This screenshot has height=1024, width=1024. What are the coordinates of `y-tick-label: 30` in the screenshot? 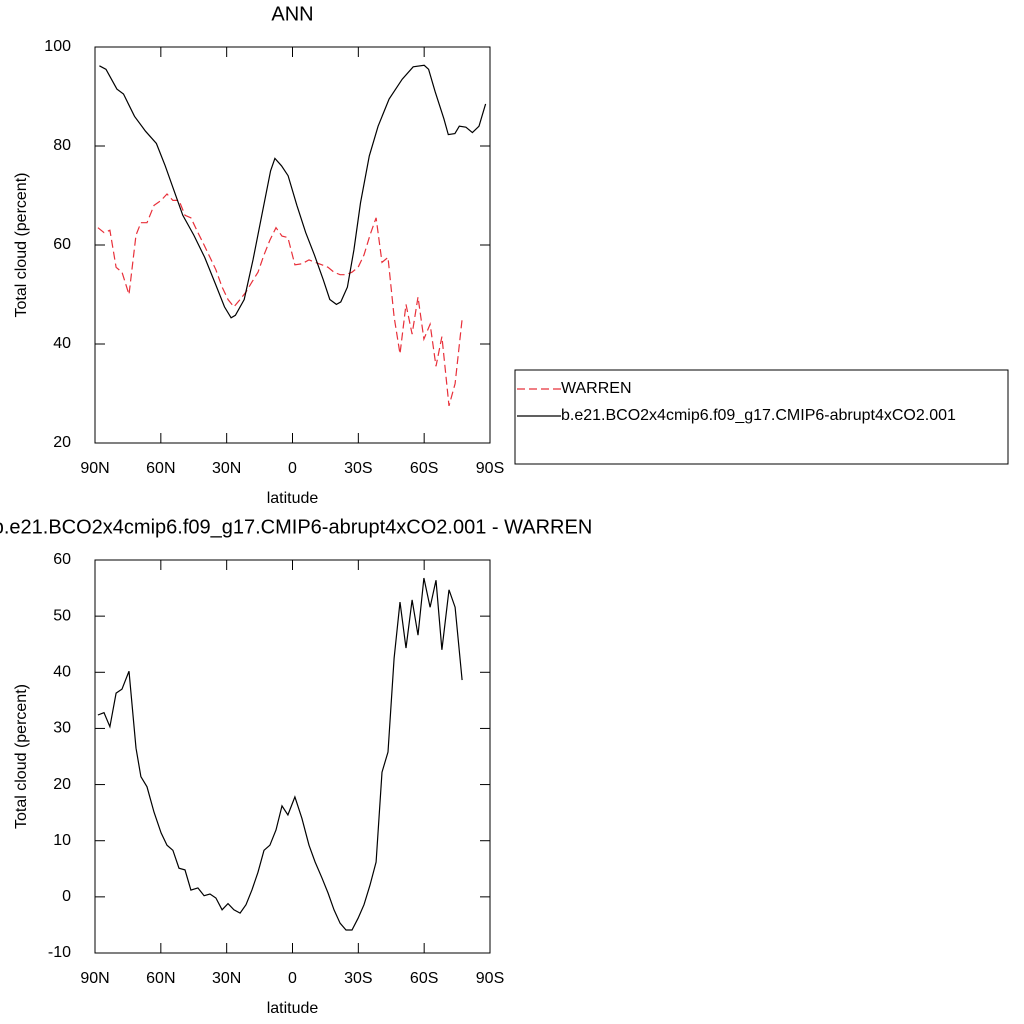 It's located at (62, 728).